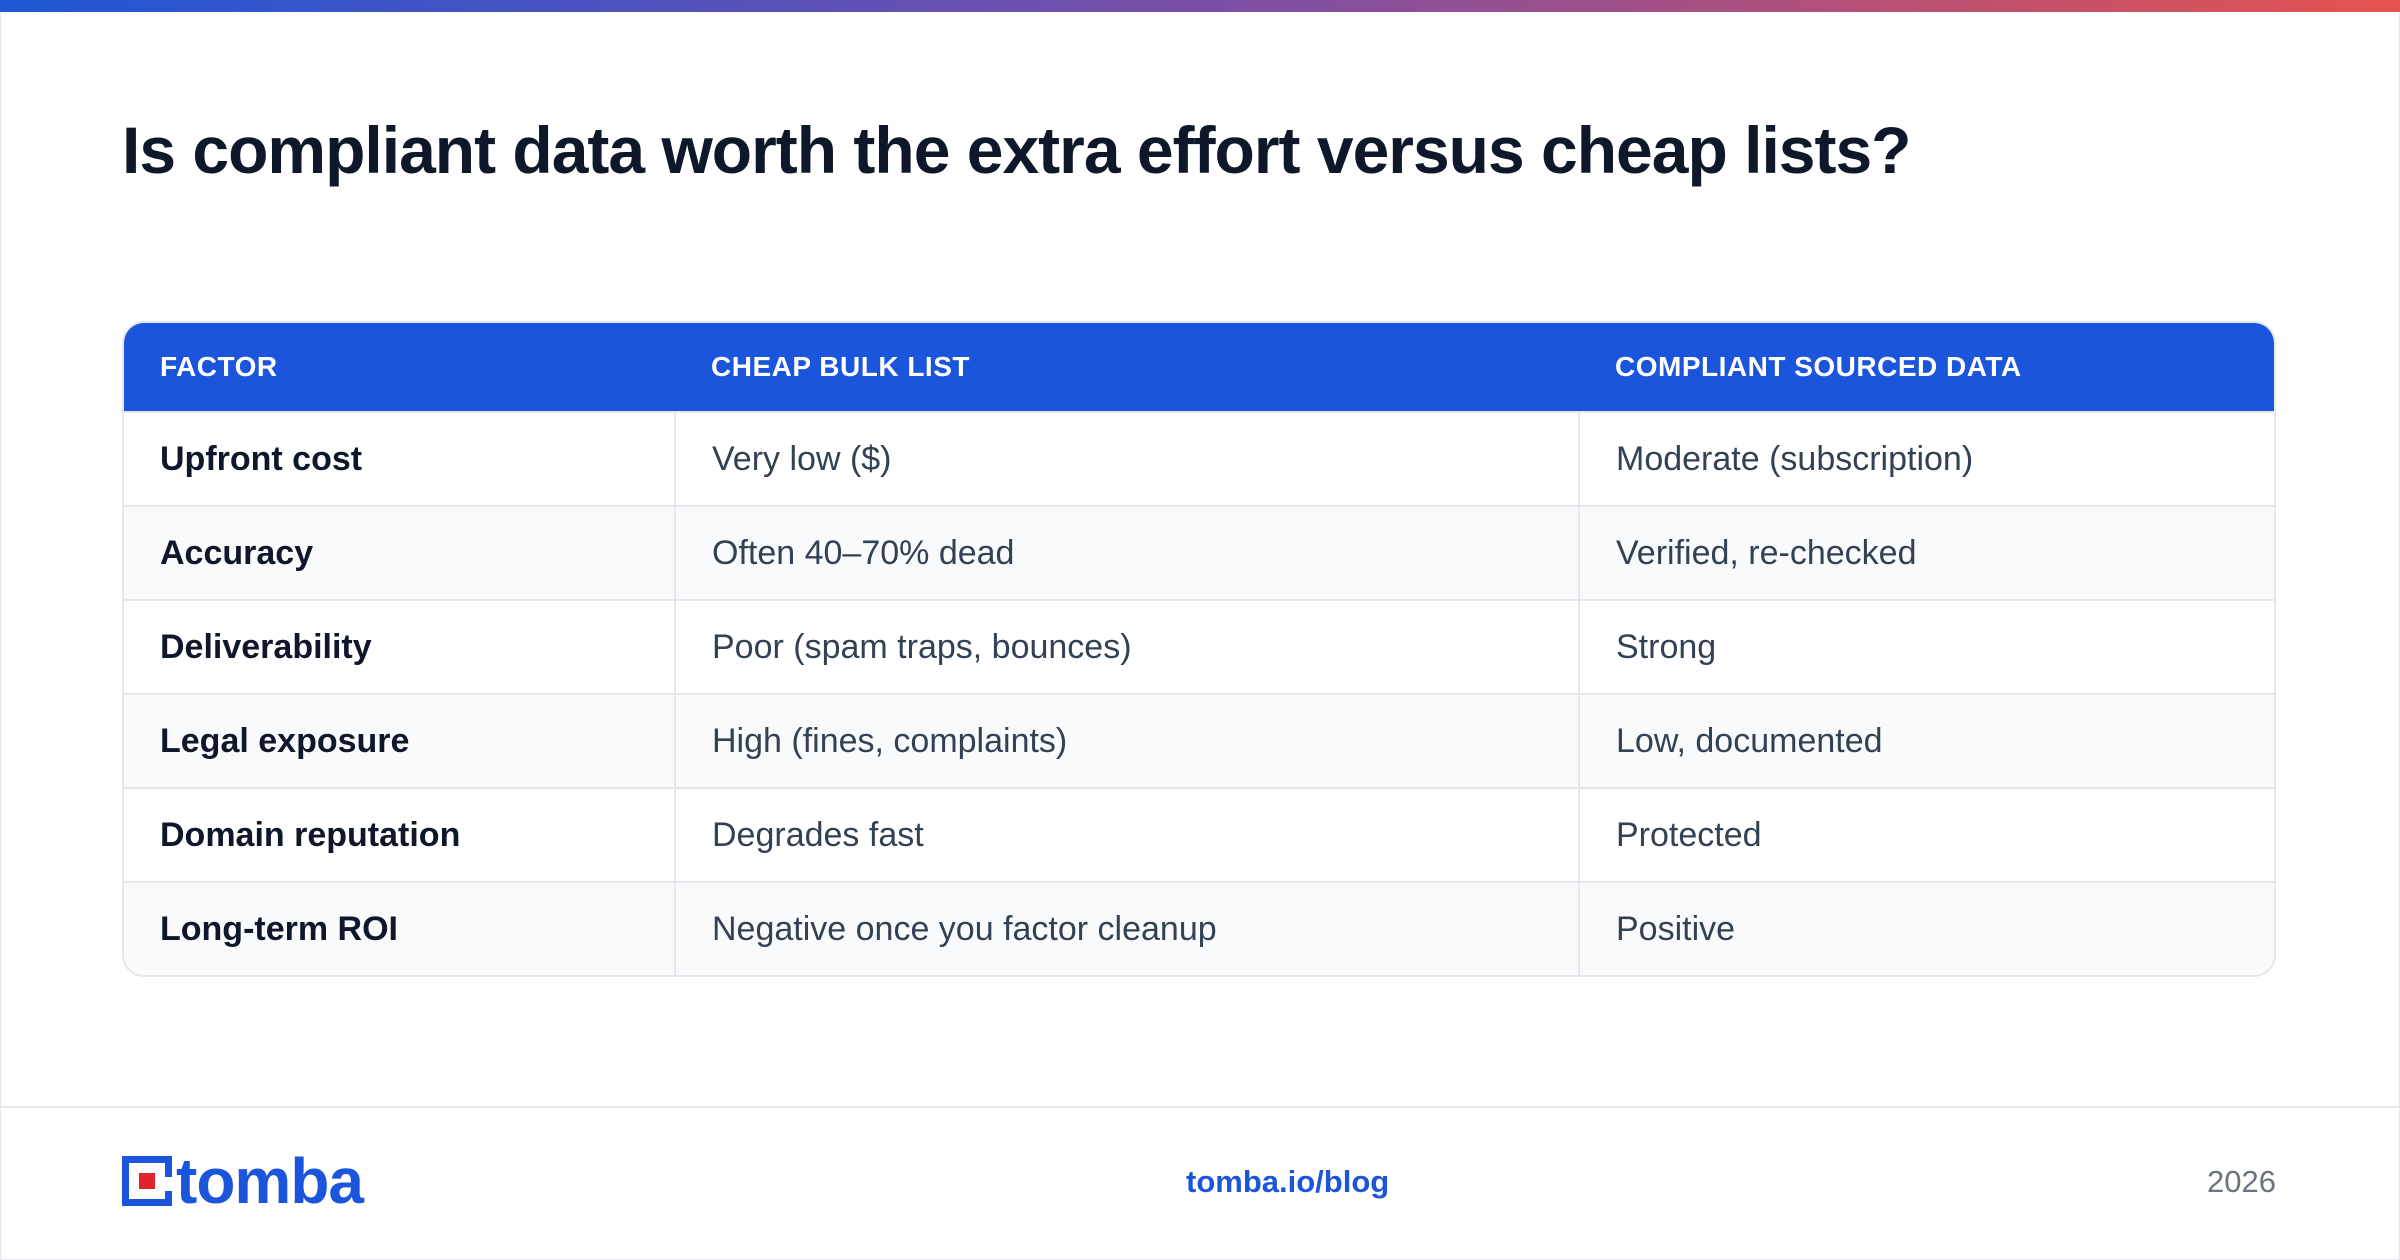  Describe the element at coordinates (1926, 835) in the screenshot. I see `compliant-data-cell: Protected` at that location.